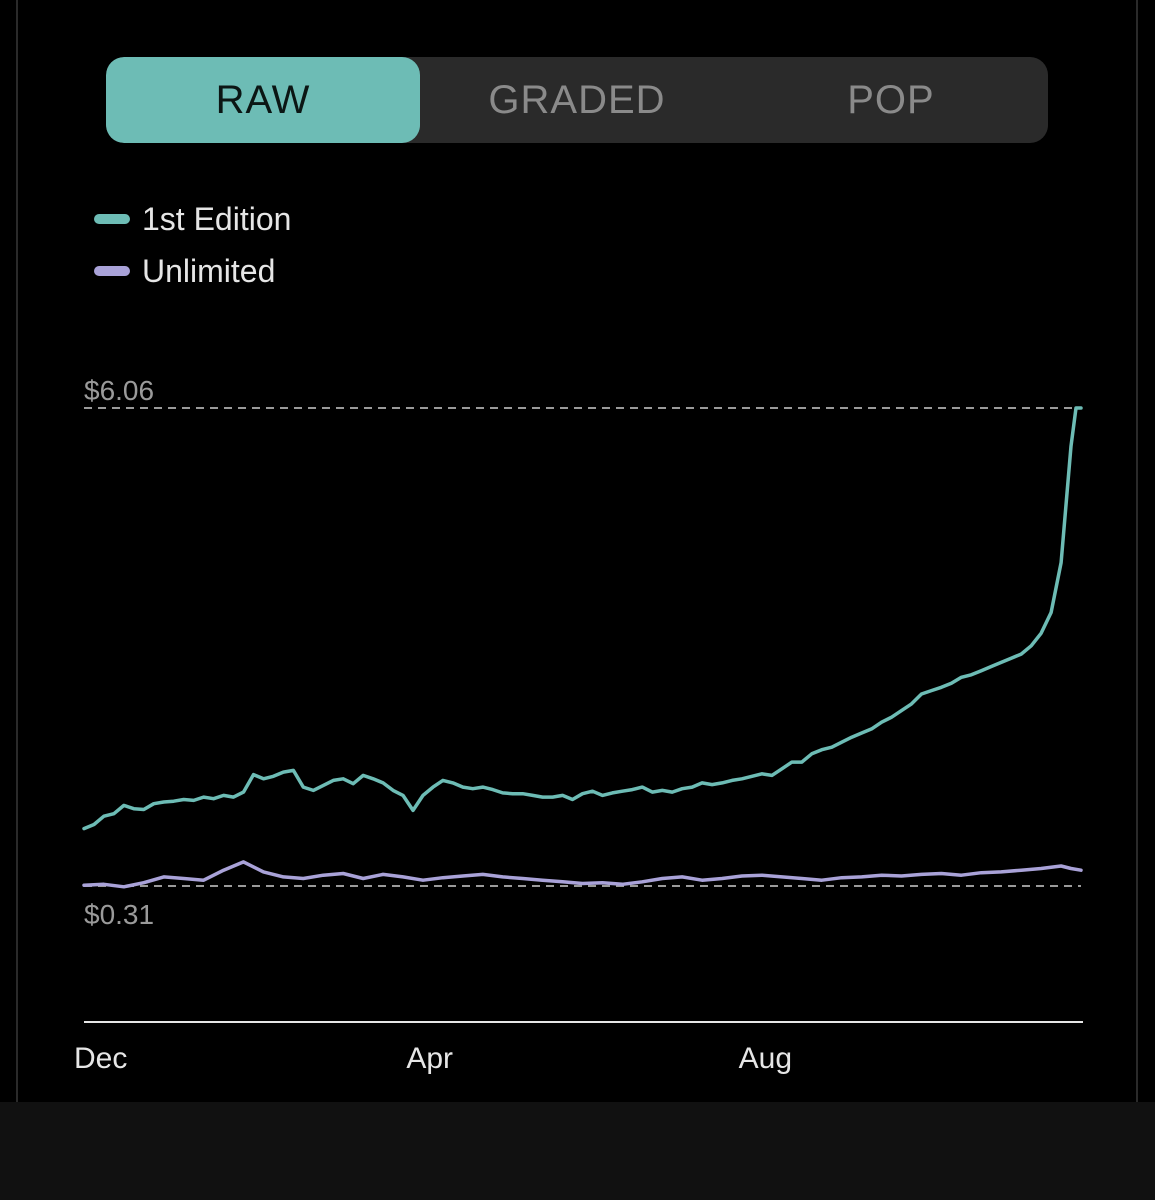 This screenshot has width=1155, height=1200. Describe the element at coordinates (119, 914) in the screenshot. I see `reference-label-1: $0.31` at that location.